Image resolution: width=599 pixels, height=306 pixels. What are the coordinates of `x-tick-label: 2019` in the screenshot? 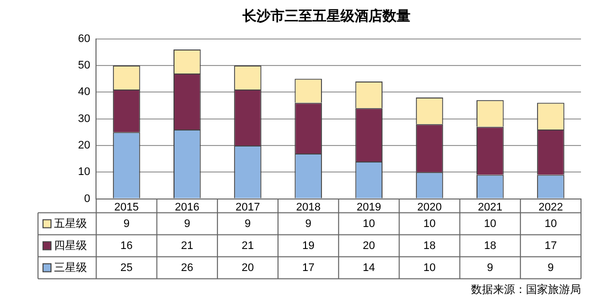 It's located at (369, 207).